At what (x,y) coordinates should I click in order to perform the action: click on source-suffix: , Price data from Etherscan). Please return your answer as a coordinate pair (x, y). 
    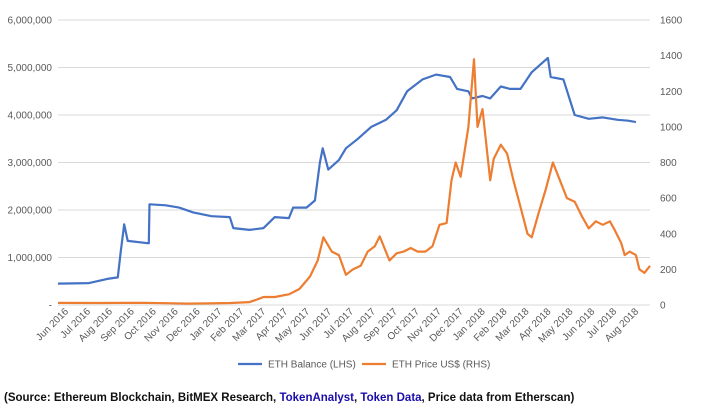
    Looking at the image, I should click on (498, 398).